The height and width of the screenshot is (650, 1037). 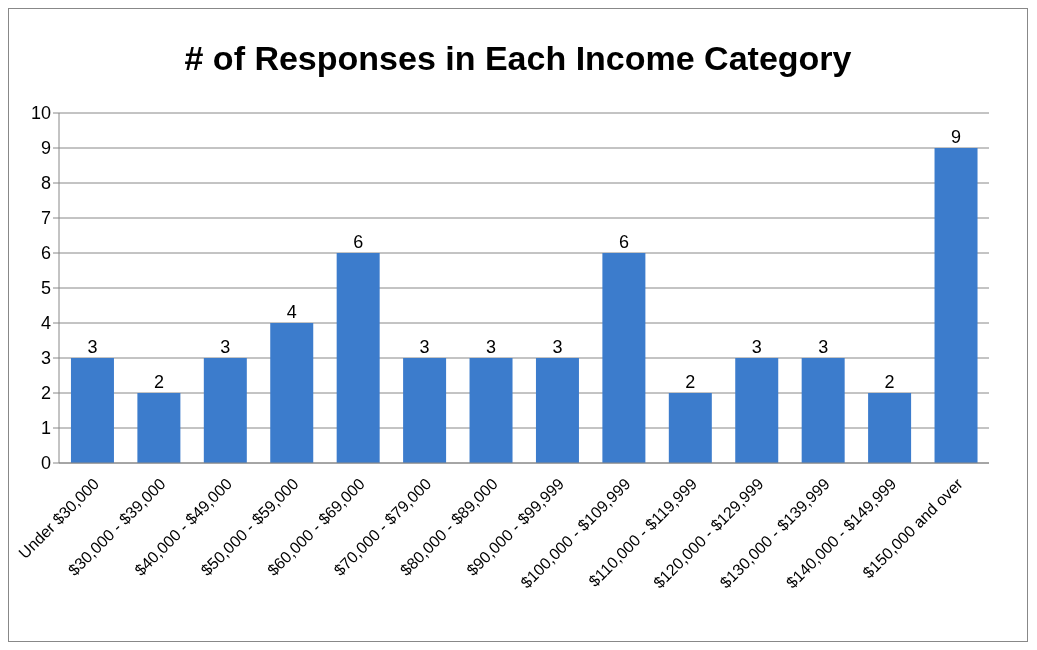 What do you see at coordinates (291, 312) in the screenshot?
I see `data-label: 4` at bounding box center [291, 312].